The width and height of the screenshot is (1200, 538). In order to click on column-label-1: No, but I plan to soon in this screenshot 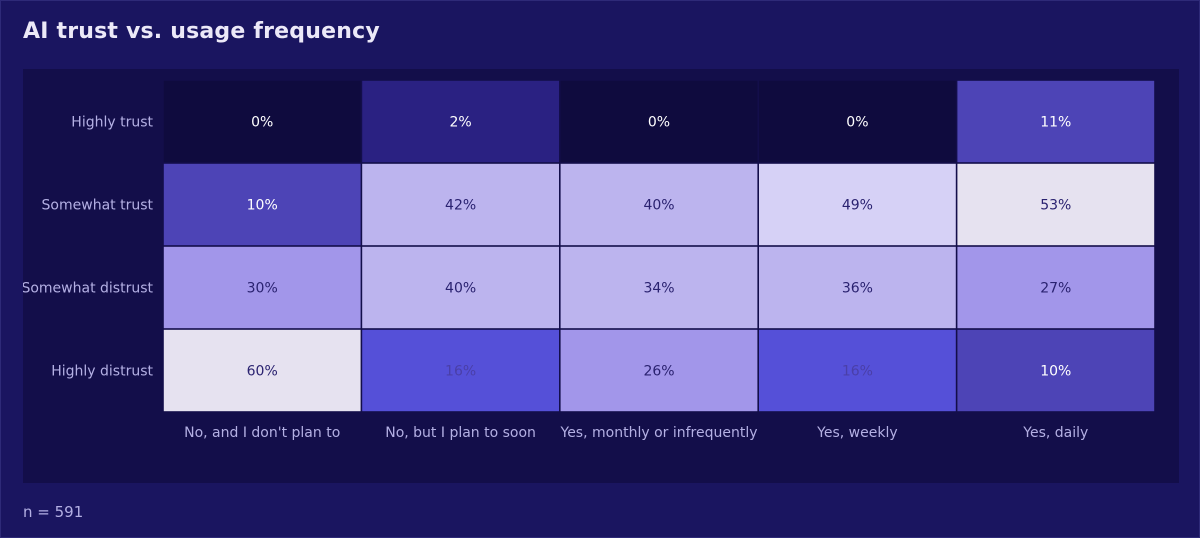, I will do `click(460, 433)`.